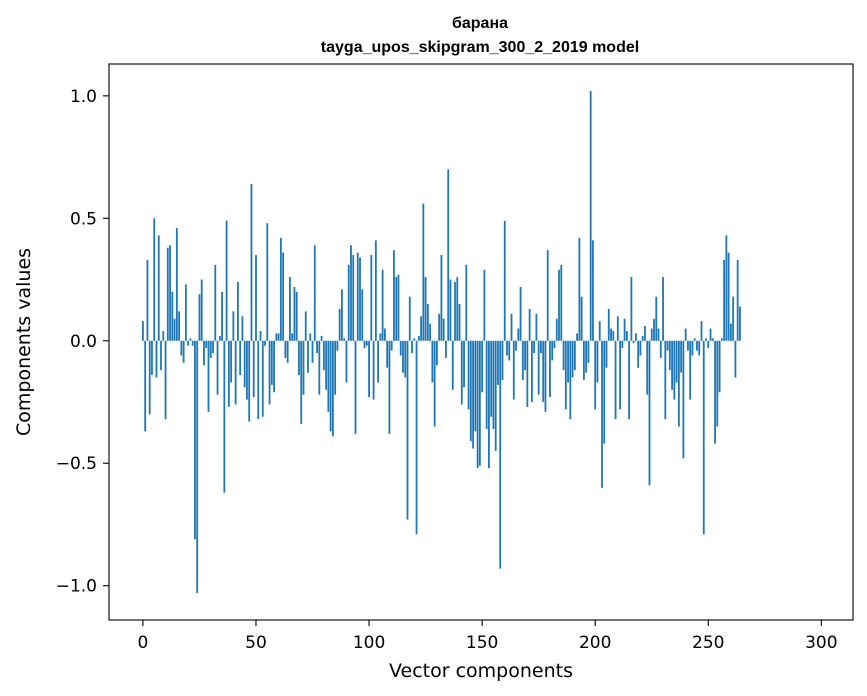 The height and width of the screenshot is (696, 867). Describe the element at coordinates (369, 643) in the screenshot. I see `x-tick-label: 100` at that location.